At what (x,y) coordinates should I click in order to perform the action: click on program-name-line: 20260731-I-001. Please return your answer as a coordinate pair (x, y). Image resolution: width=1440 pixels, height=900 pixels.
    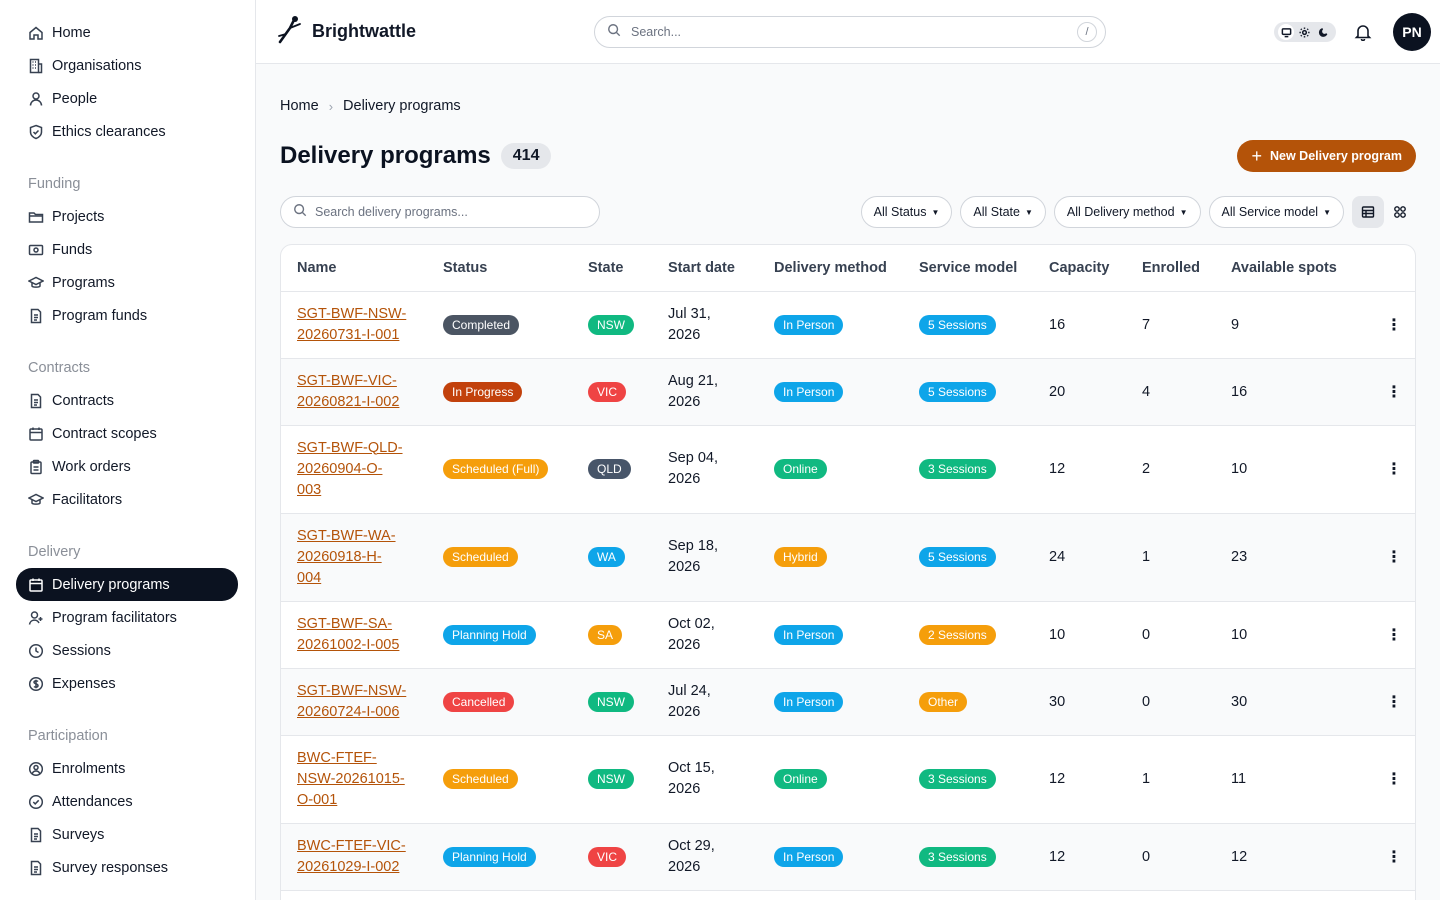
    Looking at the image, I should click on (348, 334).